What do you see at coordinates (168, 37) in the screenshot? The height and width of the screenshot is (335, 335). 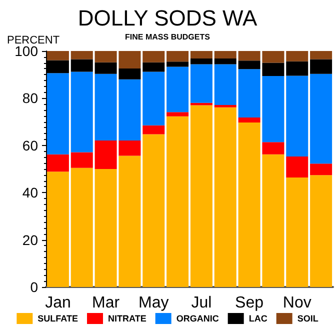 I see `chart-subtitle: FINE MASS BUDGETS` at bounding box center [168, 37].